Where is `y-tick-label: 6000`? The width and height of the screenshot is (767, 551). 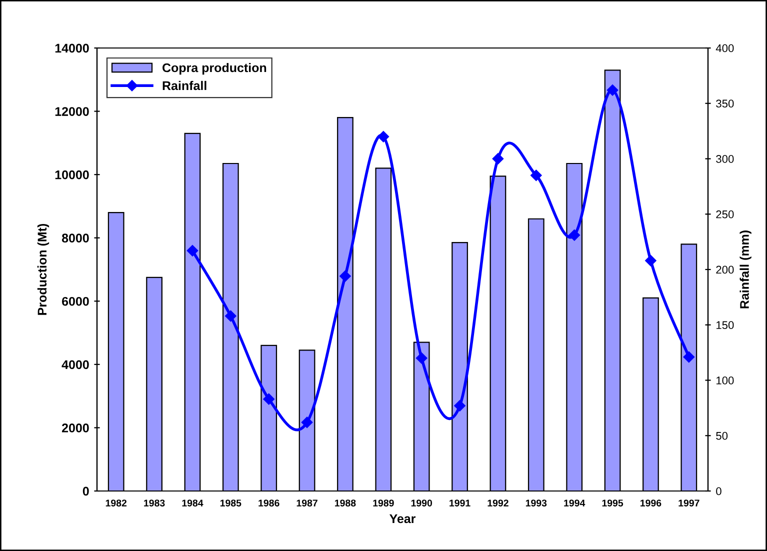
y-tick-label: 6000 is located at coordinates (75, 301).